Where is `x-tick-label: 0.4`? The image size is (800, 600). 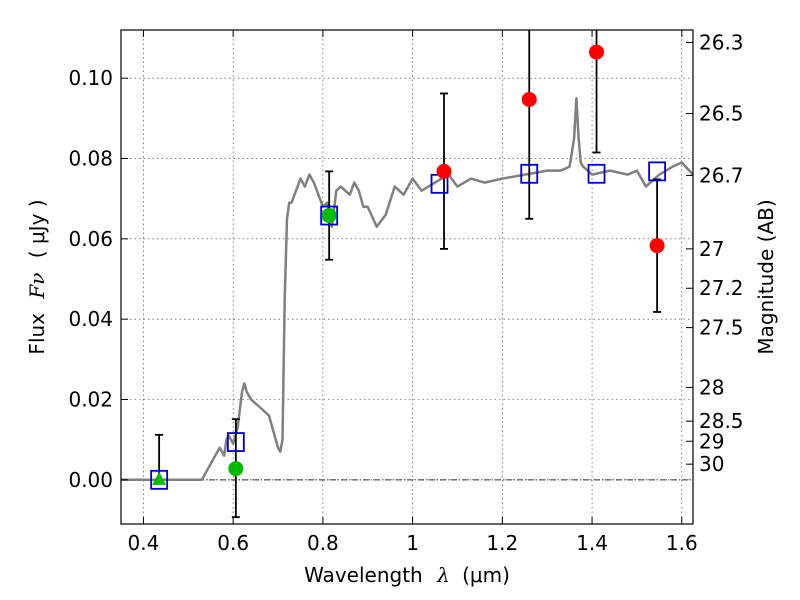 x-tick-label: 0.4 is located at coordinates (144, 543).